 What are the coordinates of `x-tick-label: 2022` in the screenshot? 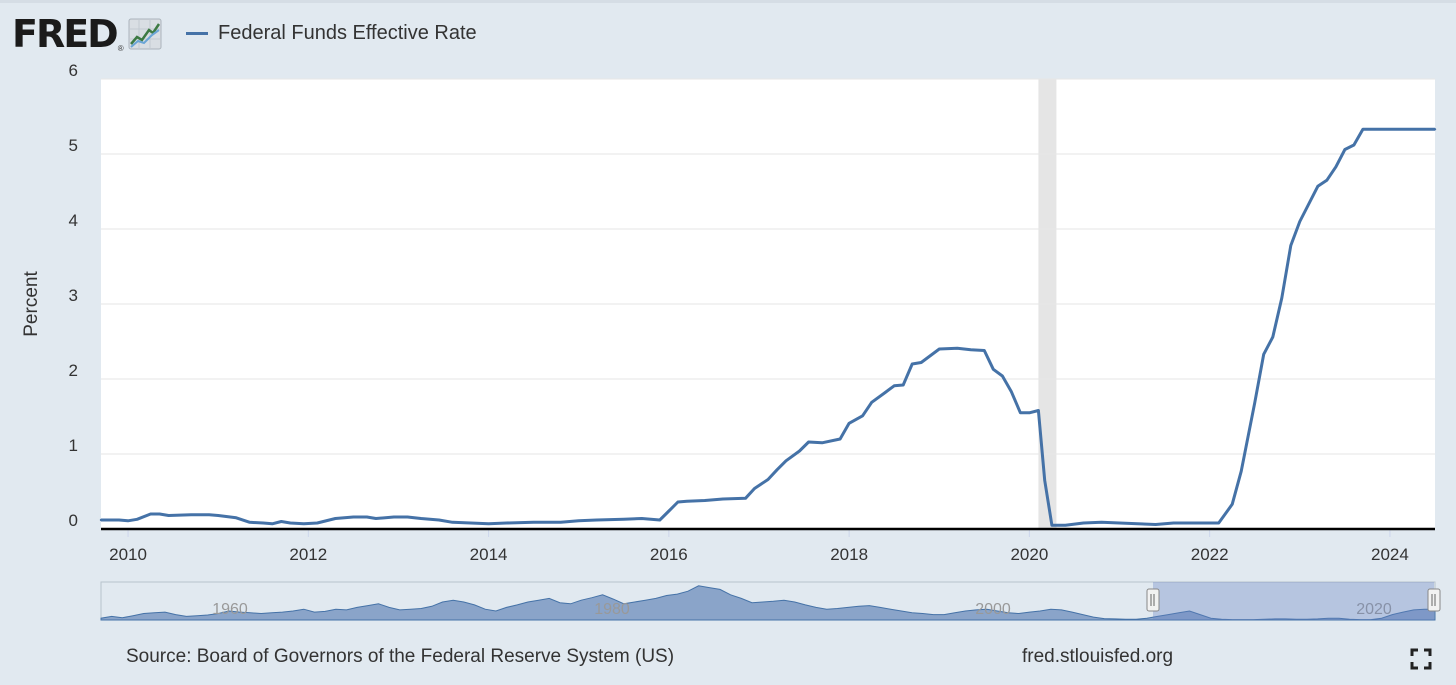 It's located at (1210, 554).